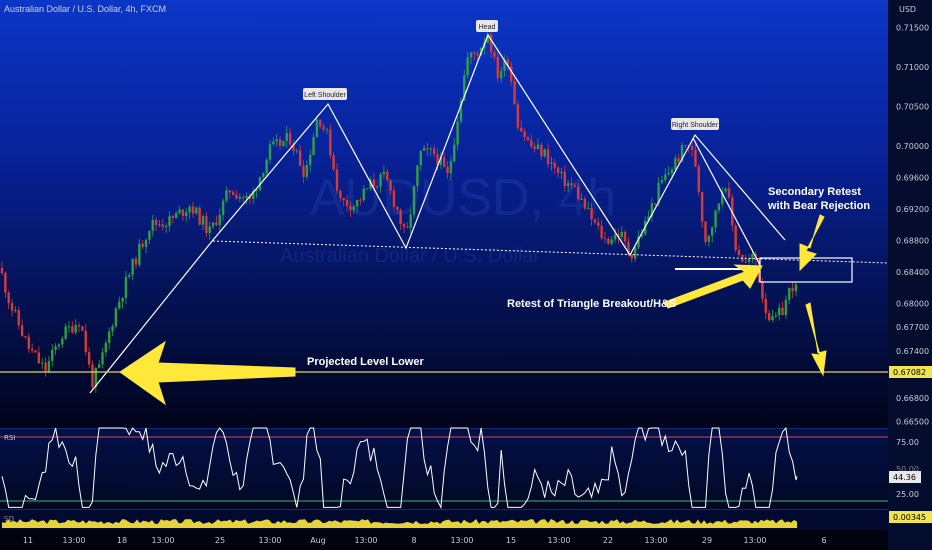 Image resolution: width=932 pixels, height=550 pixels. What do you see at coordinates (912, 28) in the screenshot?
I see `price-tick-label: 0.71500` at bounding box center [912, 28].